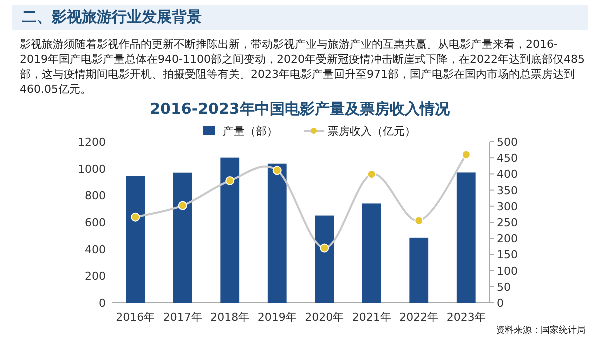 The height and width of the screenshot is (340, 600). I want to click on x-tick-label: 2021年, so click(372, 317).